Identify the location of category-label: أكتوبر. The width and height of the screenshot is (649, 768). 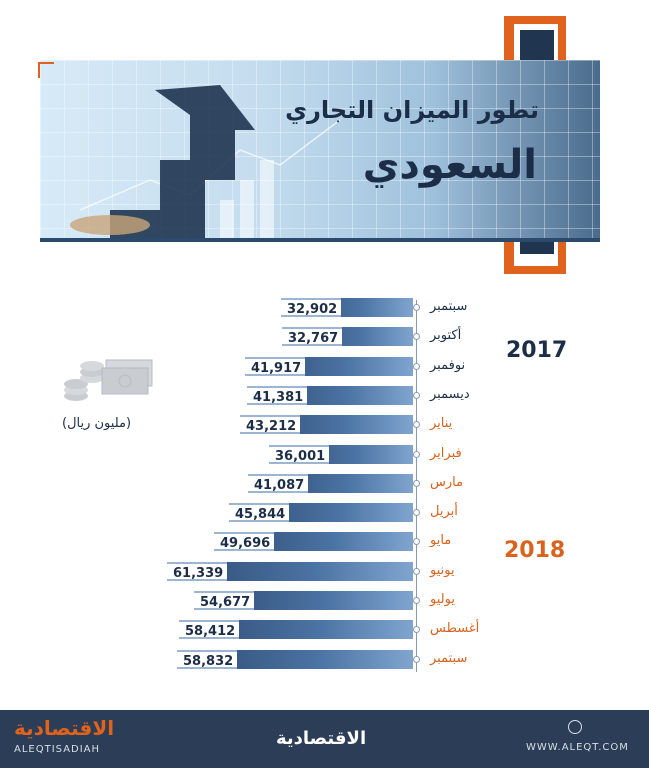
(446, 336).